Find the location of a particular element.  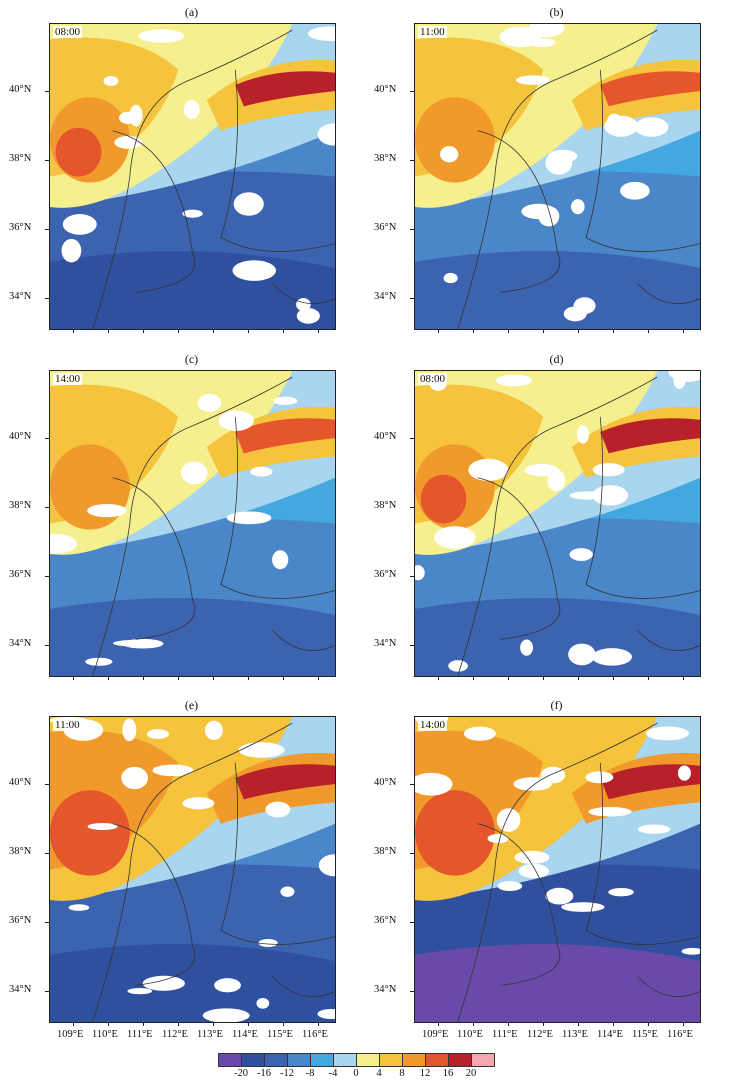

map-panel-f: 14:00 is located at coordinates (557, 869).